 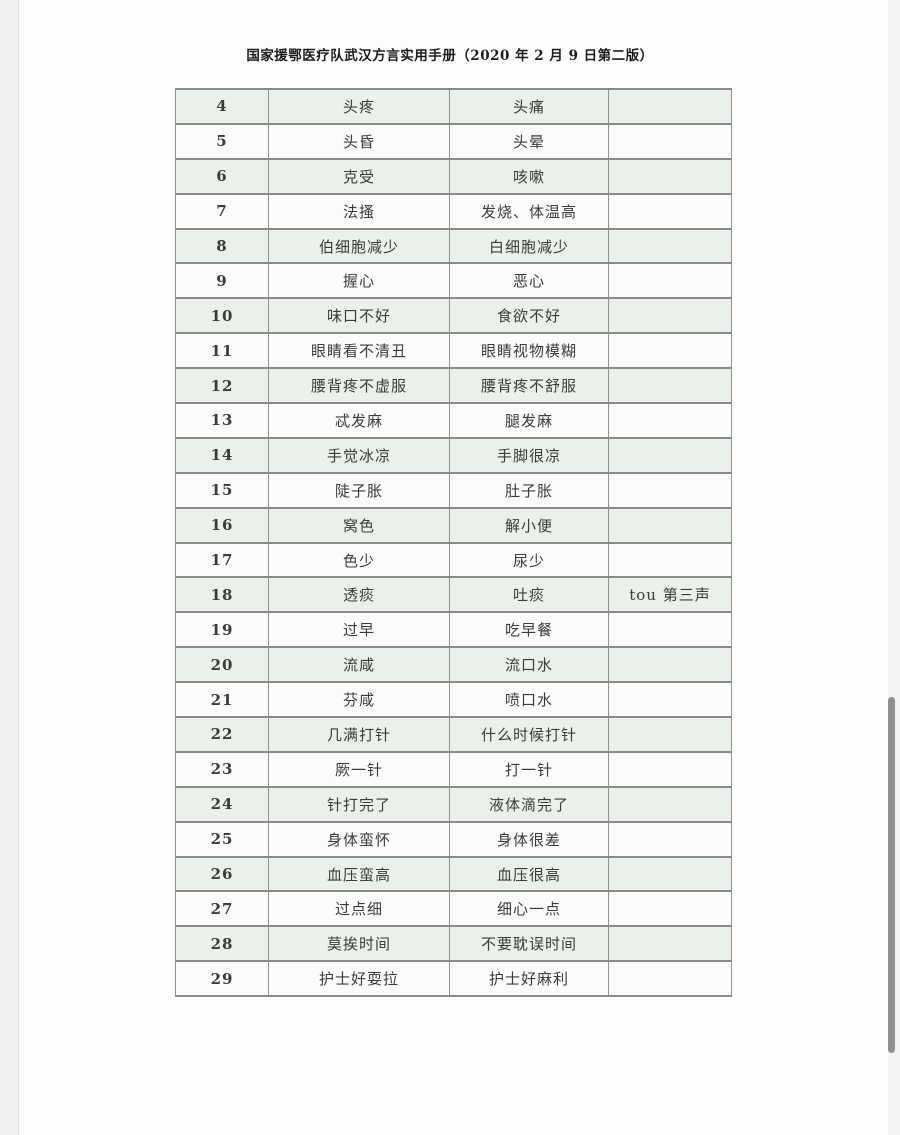 I want to click on dialect-word-cell: 法搔, so click(x=359, y=211).